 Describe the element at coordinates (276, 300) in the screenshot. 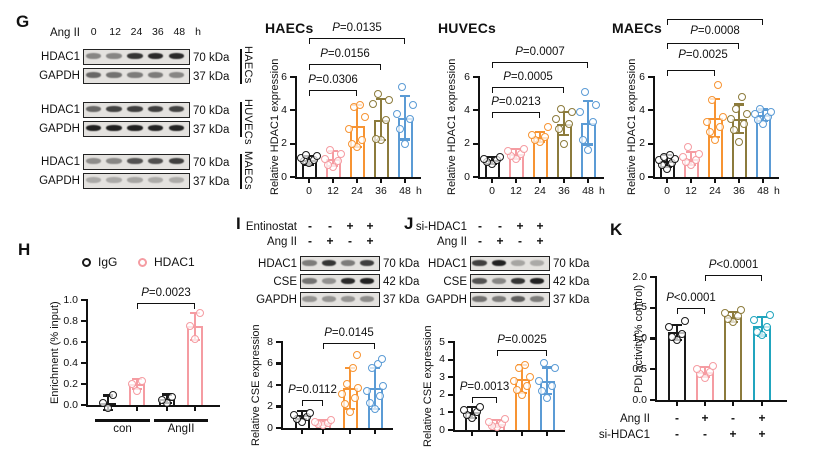

I see `protein-label: GAPDH` at that location.